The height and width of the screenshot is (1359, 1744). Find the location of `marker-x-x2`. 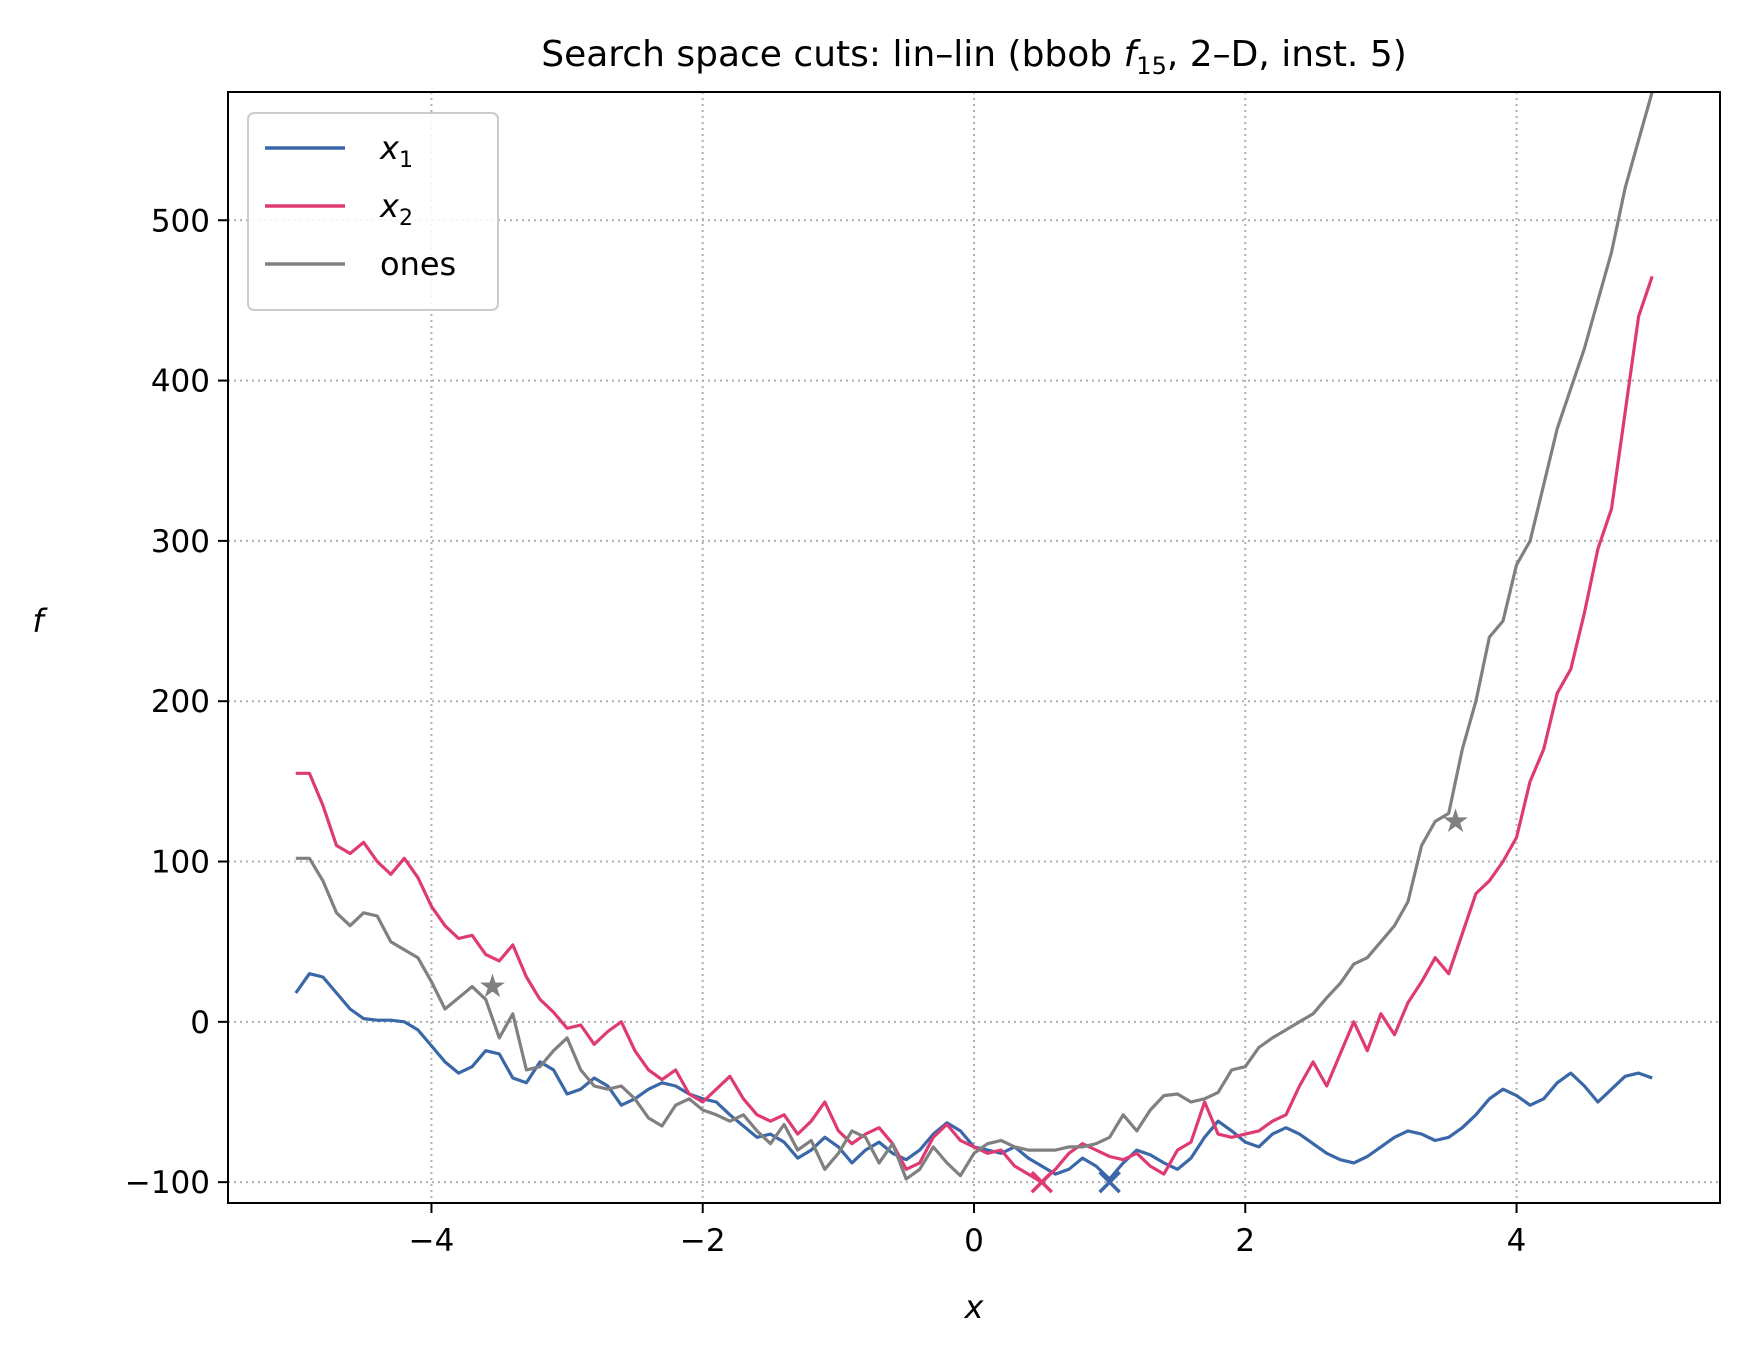

marker-x-x2 is located at coordinates (1042, 1182).